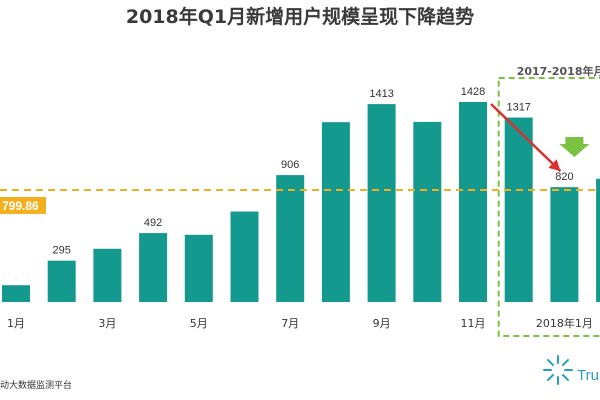 This screenshot has width=600, height=400. I want to click on x-tick-label: 3月, so click(107, 323).